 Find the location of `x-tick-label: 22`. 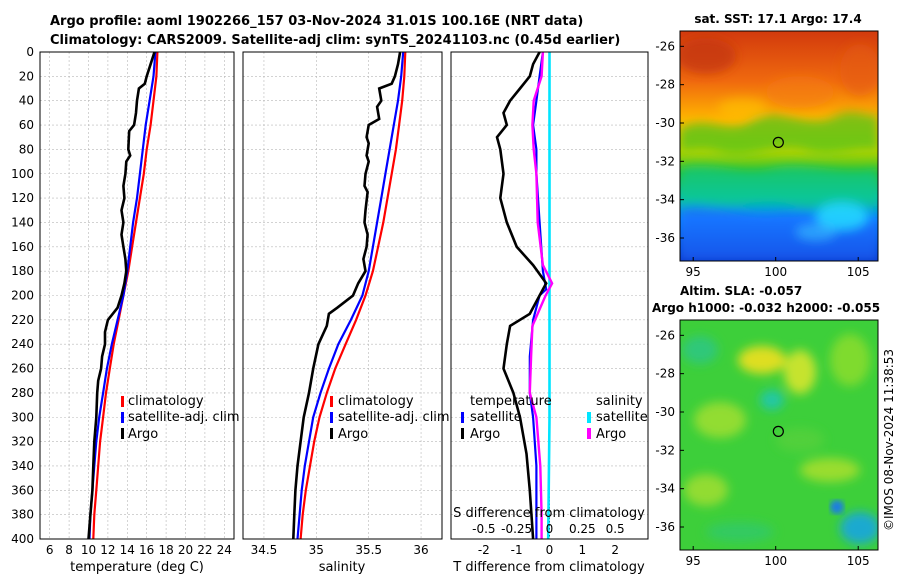

x-tick-label: 22 is located at coordinates (204, 550).